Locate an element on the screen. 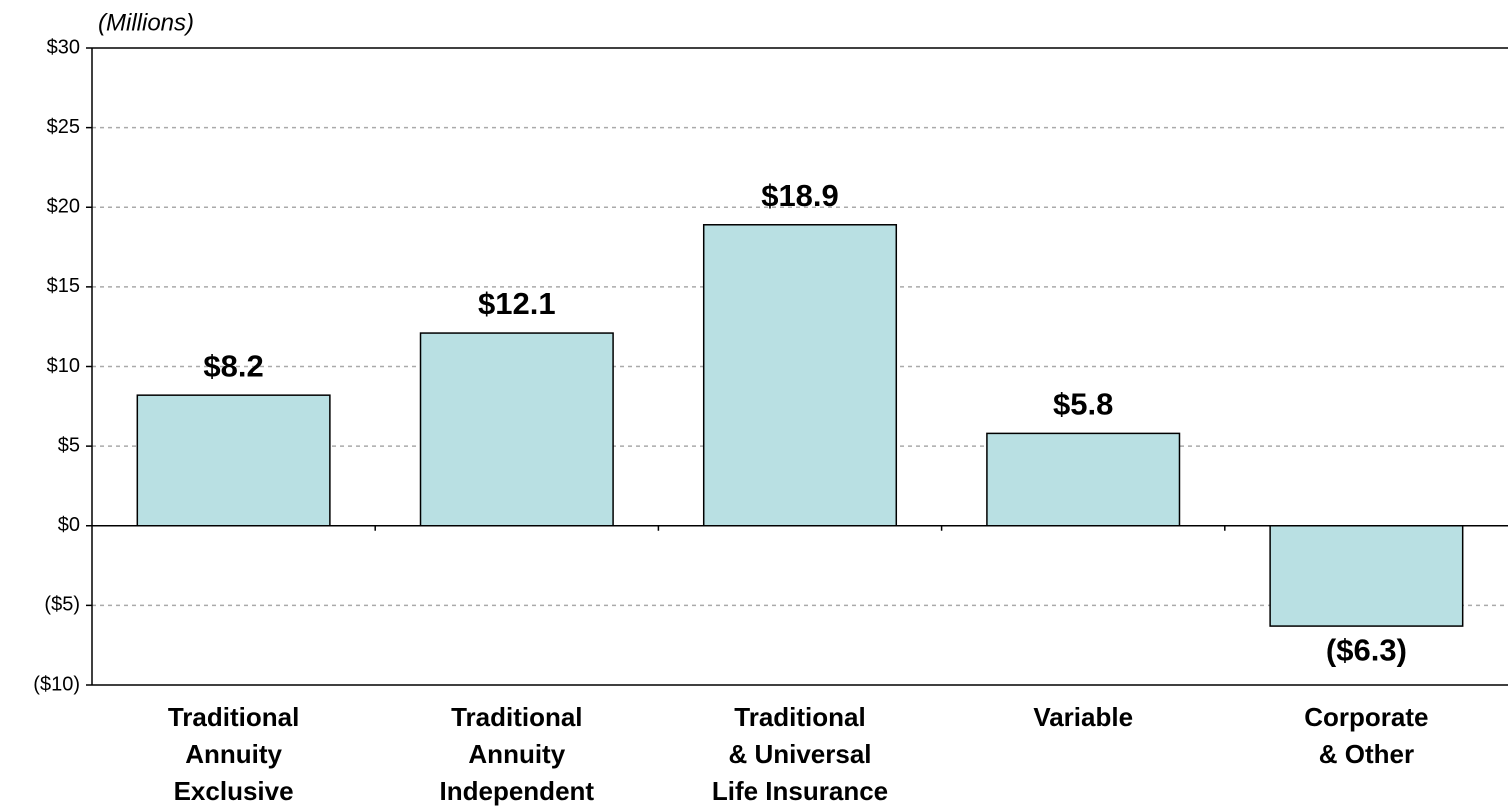 Image resolution: width=1508 pixels, height=809 pixels. value-label: ($6.3) is located at coordinates (1366, 649).